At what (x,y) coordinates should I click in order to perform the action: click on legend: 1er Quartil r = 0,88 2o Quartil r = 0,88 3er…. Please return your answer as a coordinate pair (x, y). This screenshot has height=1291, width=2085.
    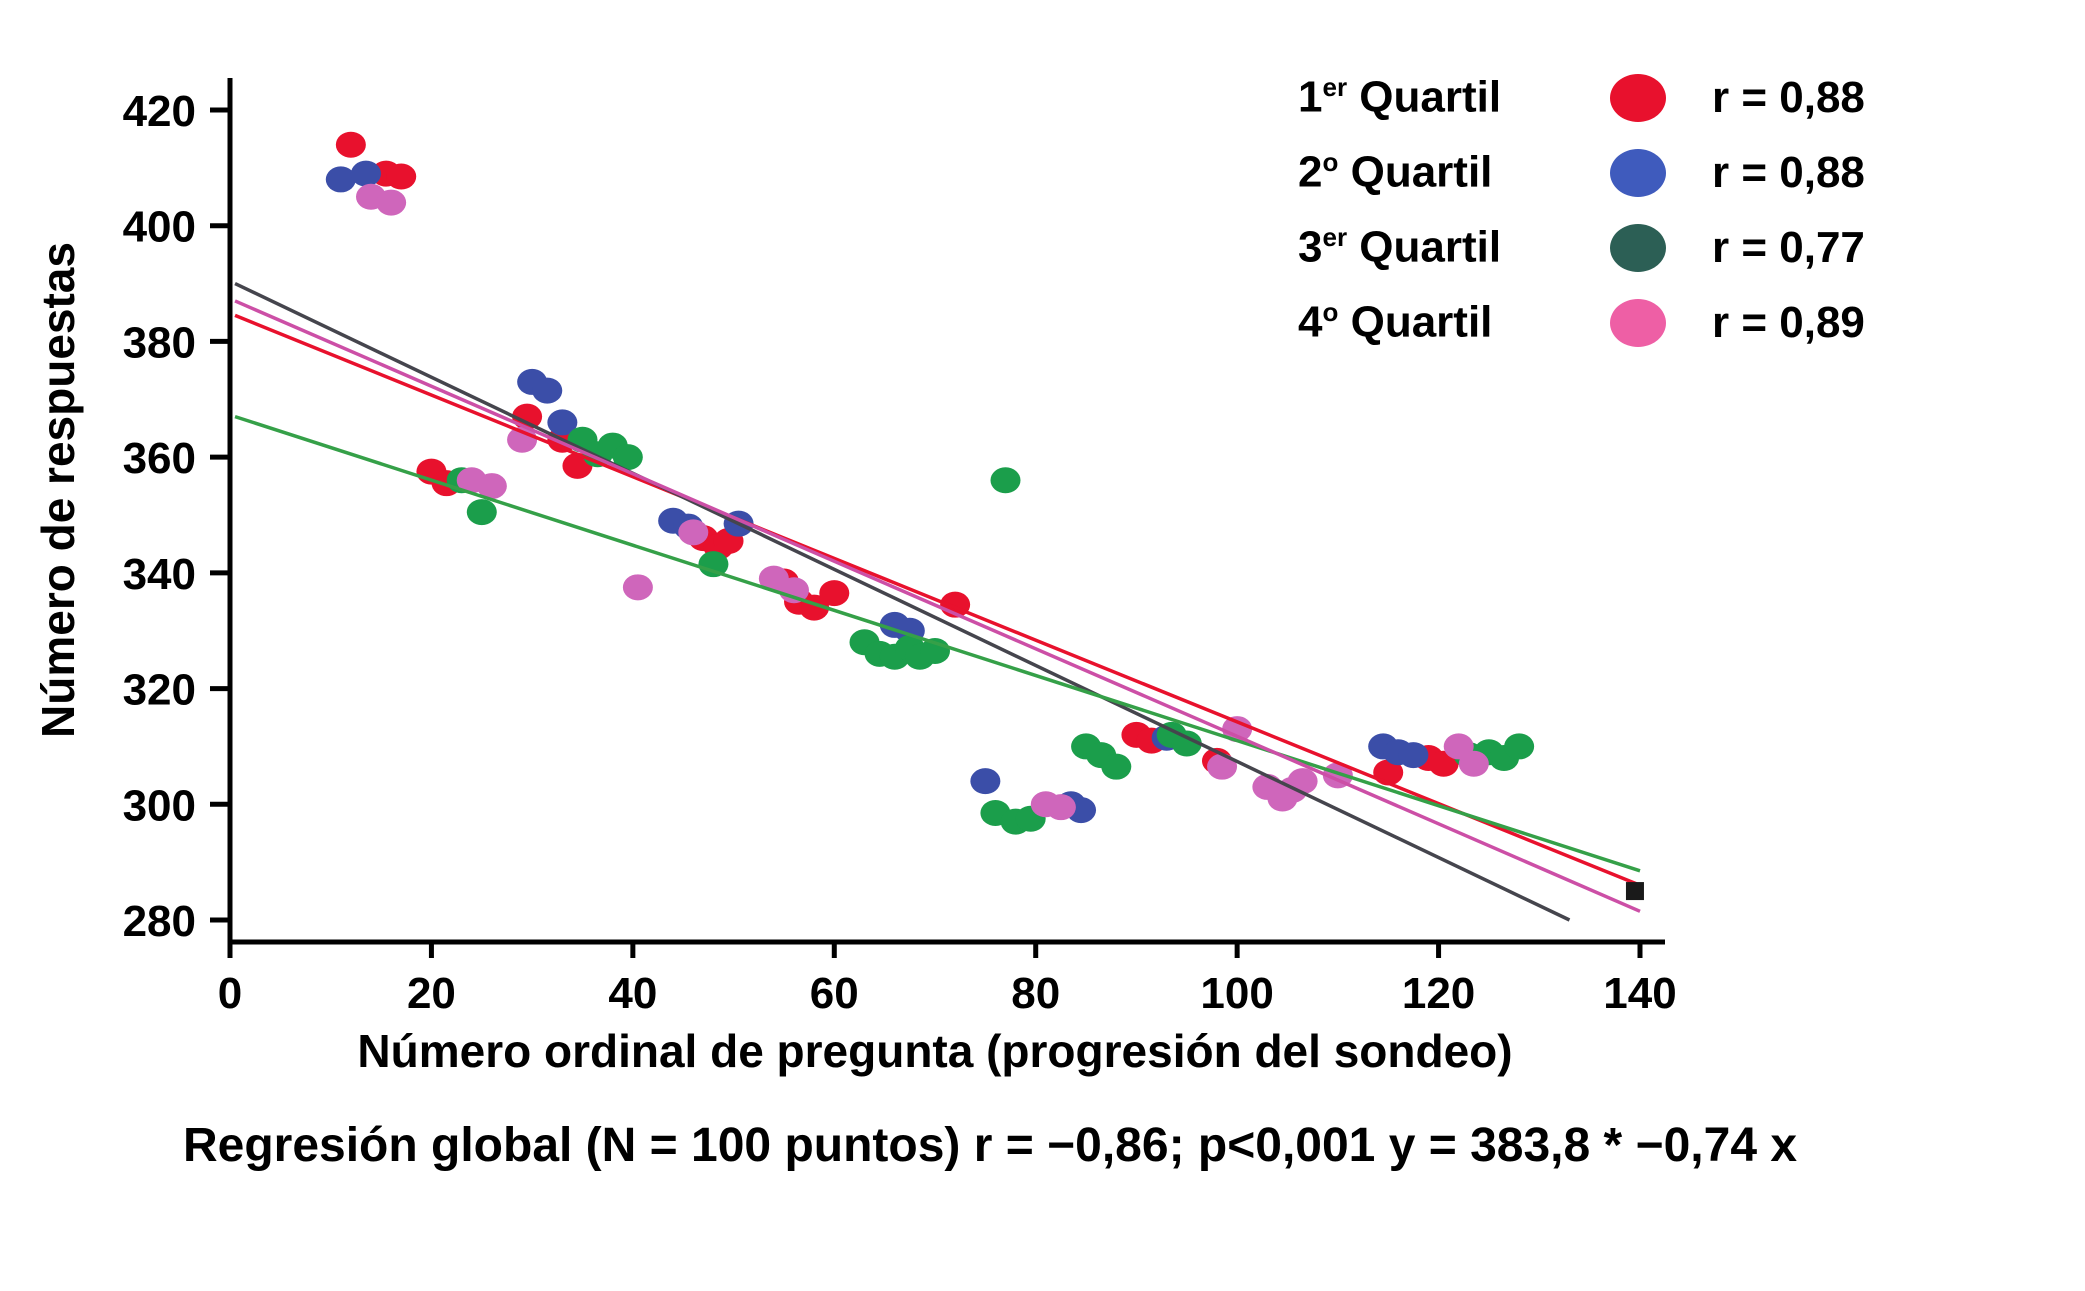
    Looking at the image, I should click on (1581, 210).